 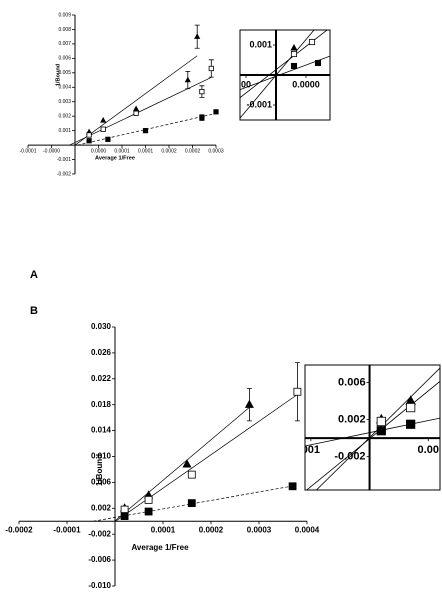 What do you see at coordinates (101, 430) in the screenshot?
I see `y-tick-label: 0.014` at bounding box center [101, 430].